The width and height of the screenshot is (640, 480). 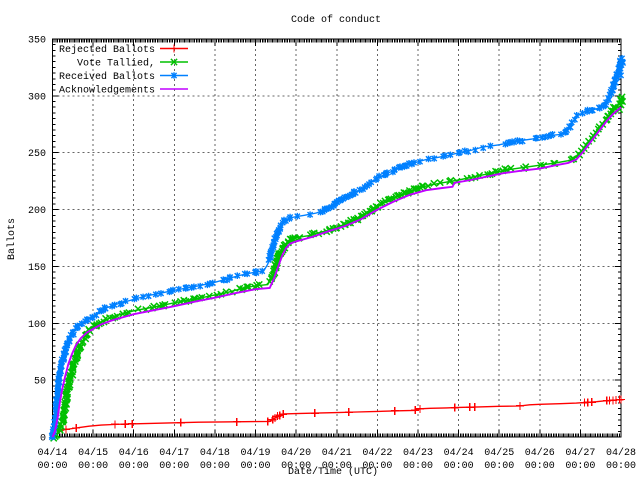 I want to click on svg-text: 200, so click(x=37, y=211).